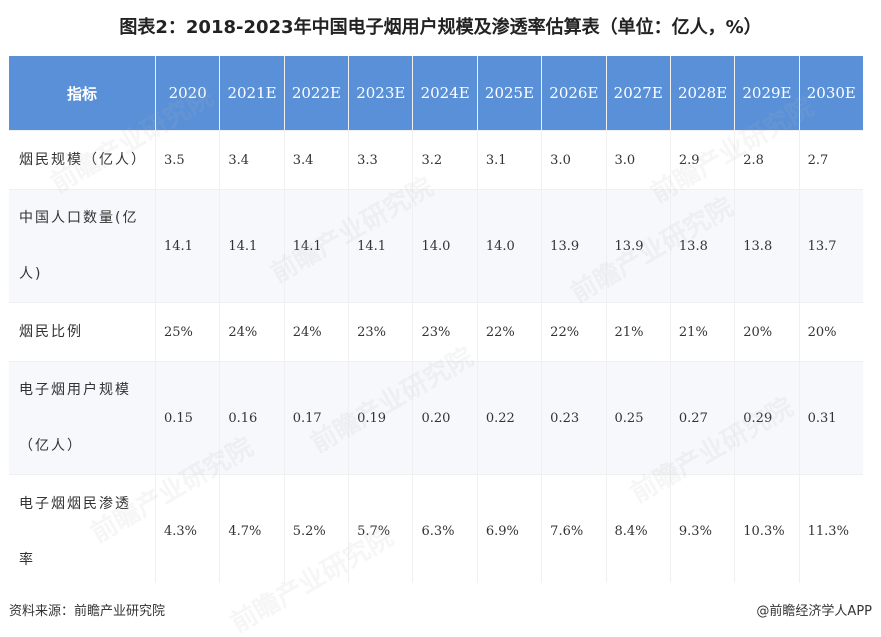 Image resolution: width=881 pixels, height=637 pixels. I want to click on header-year: 2027E, so click(638, 93).